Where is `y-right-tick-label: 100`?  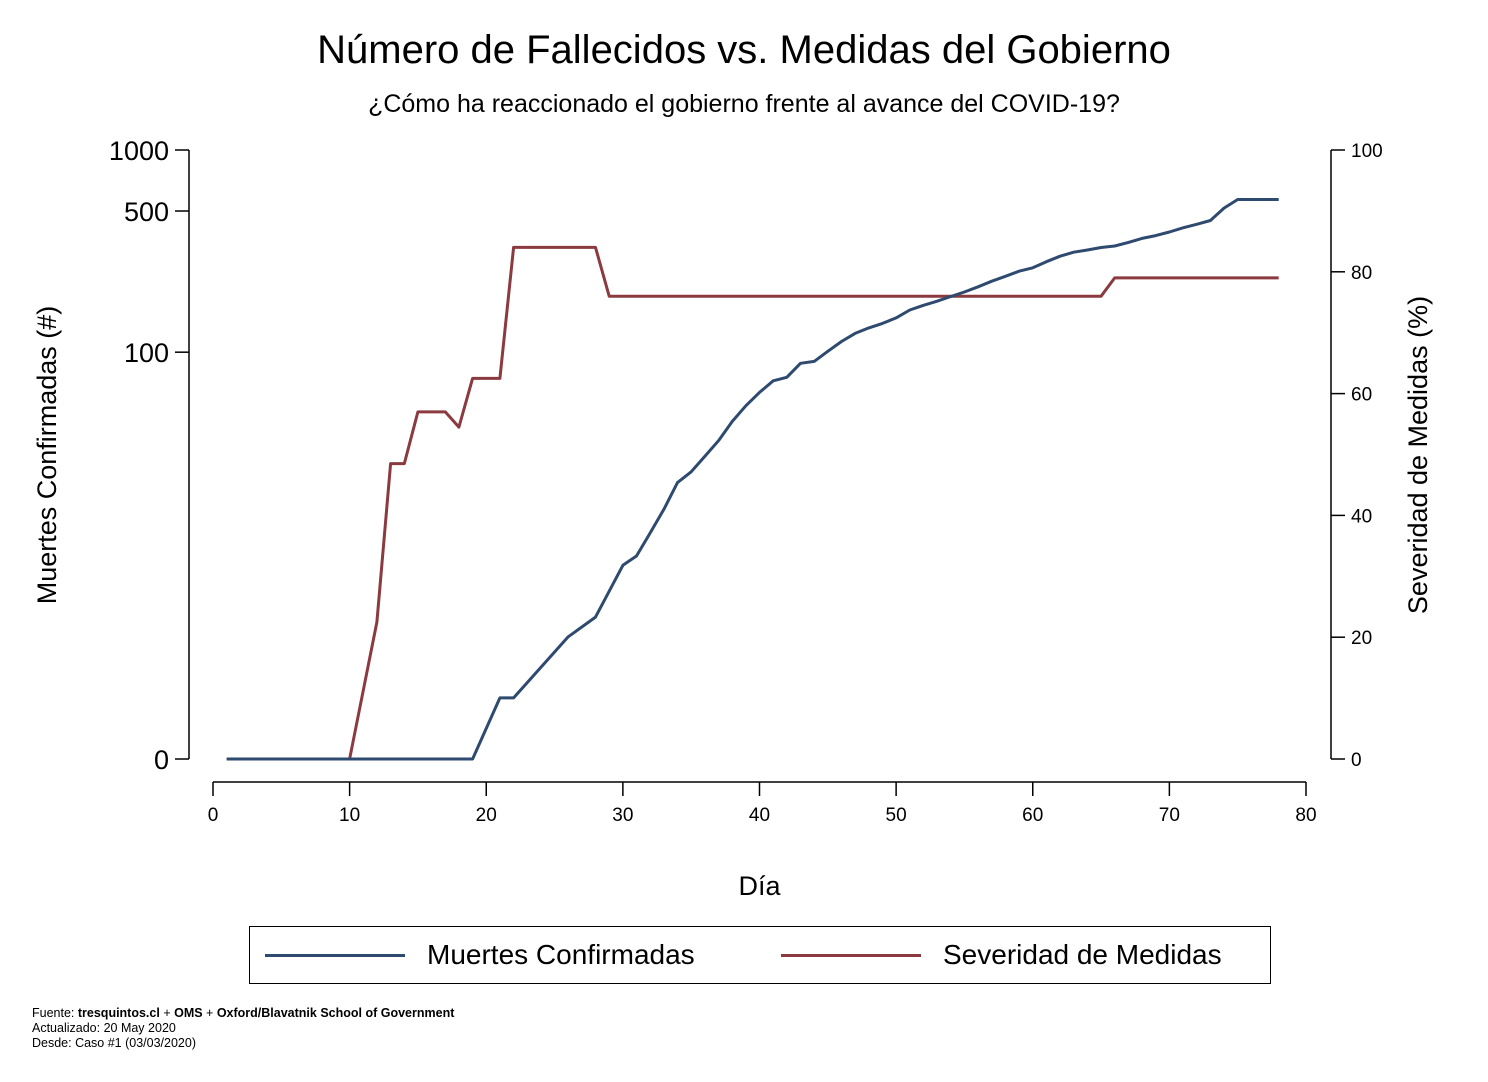 y-right-tick-label: 100 is located at coordinates (1367, 151).